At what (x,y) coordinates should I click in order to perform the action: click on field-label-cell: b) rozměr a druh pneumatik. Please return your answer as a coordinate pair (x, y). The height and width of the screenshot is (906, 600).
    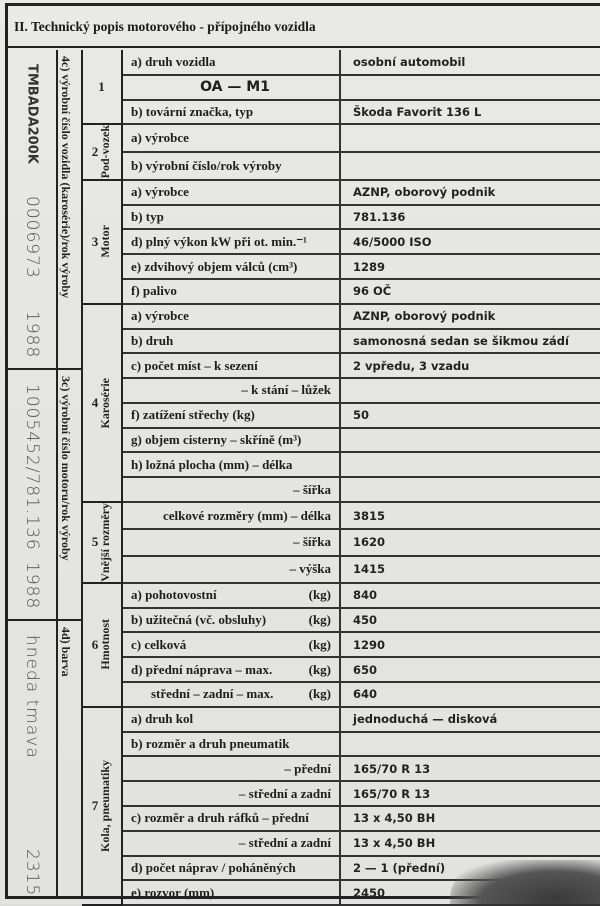
    Looking at the image, I should click on (231, 744).